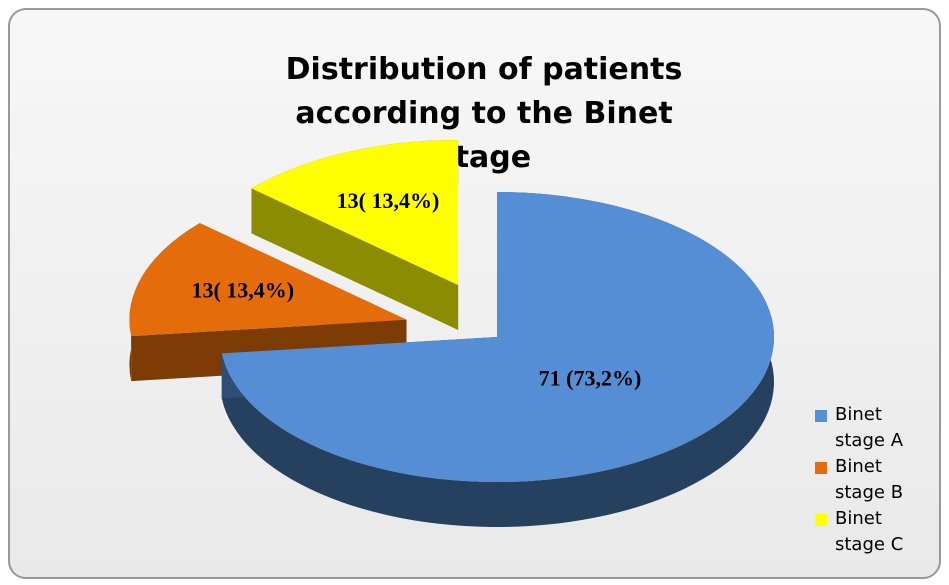 The image size is (949, 585). What do you see at coordinates (869, 531) in the screenshot?
I see `legend-label: Binet stage C` at bounding box center [869, 531].